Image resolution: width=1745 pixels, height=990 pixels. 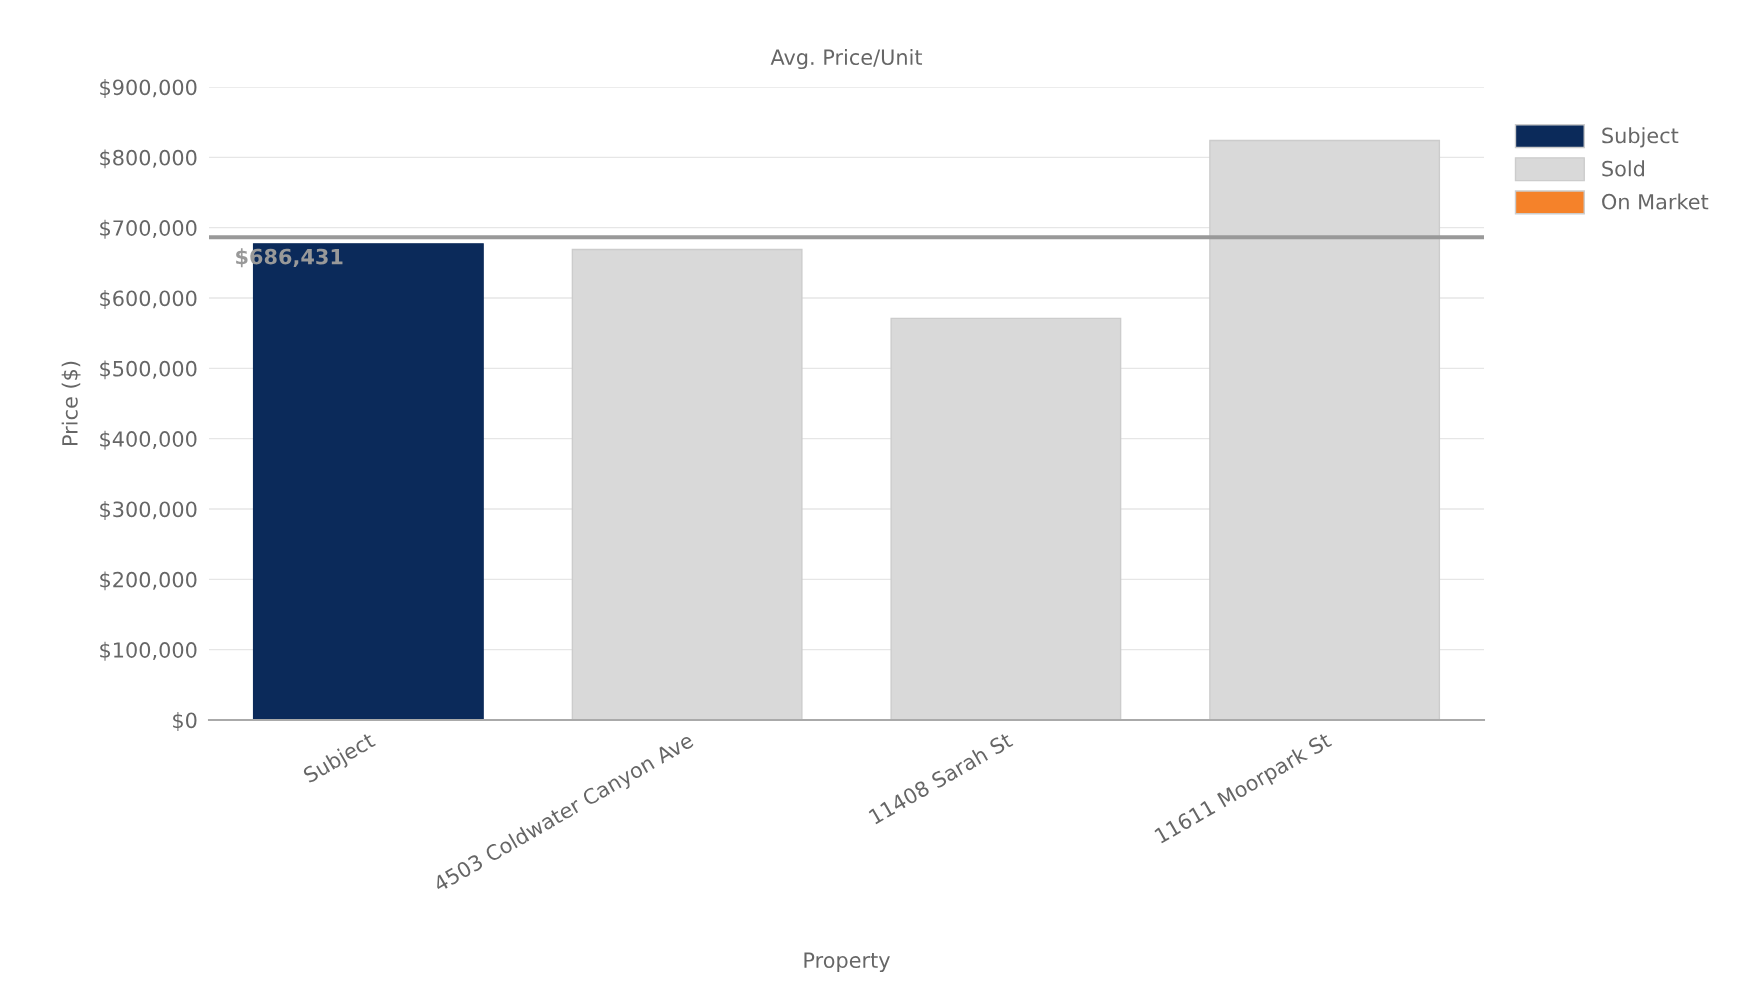 I want to click on y-tick-label: $800,000, so click(x=148, y=159).